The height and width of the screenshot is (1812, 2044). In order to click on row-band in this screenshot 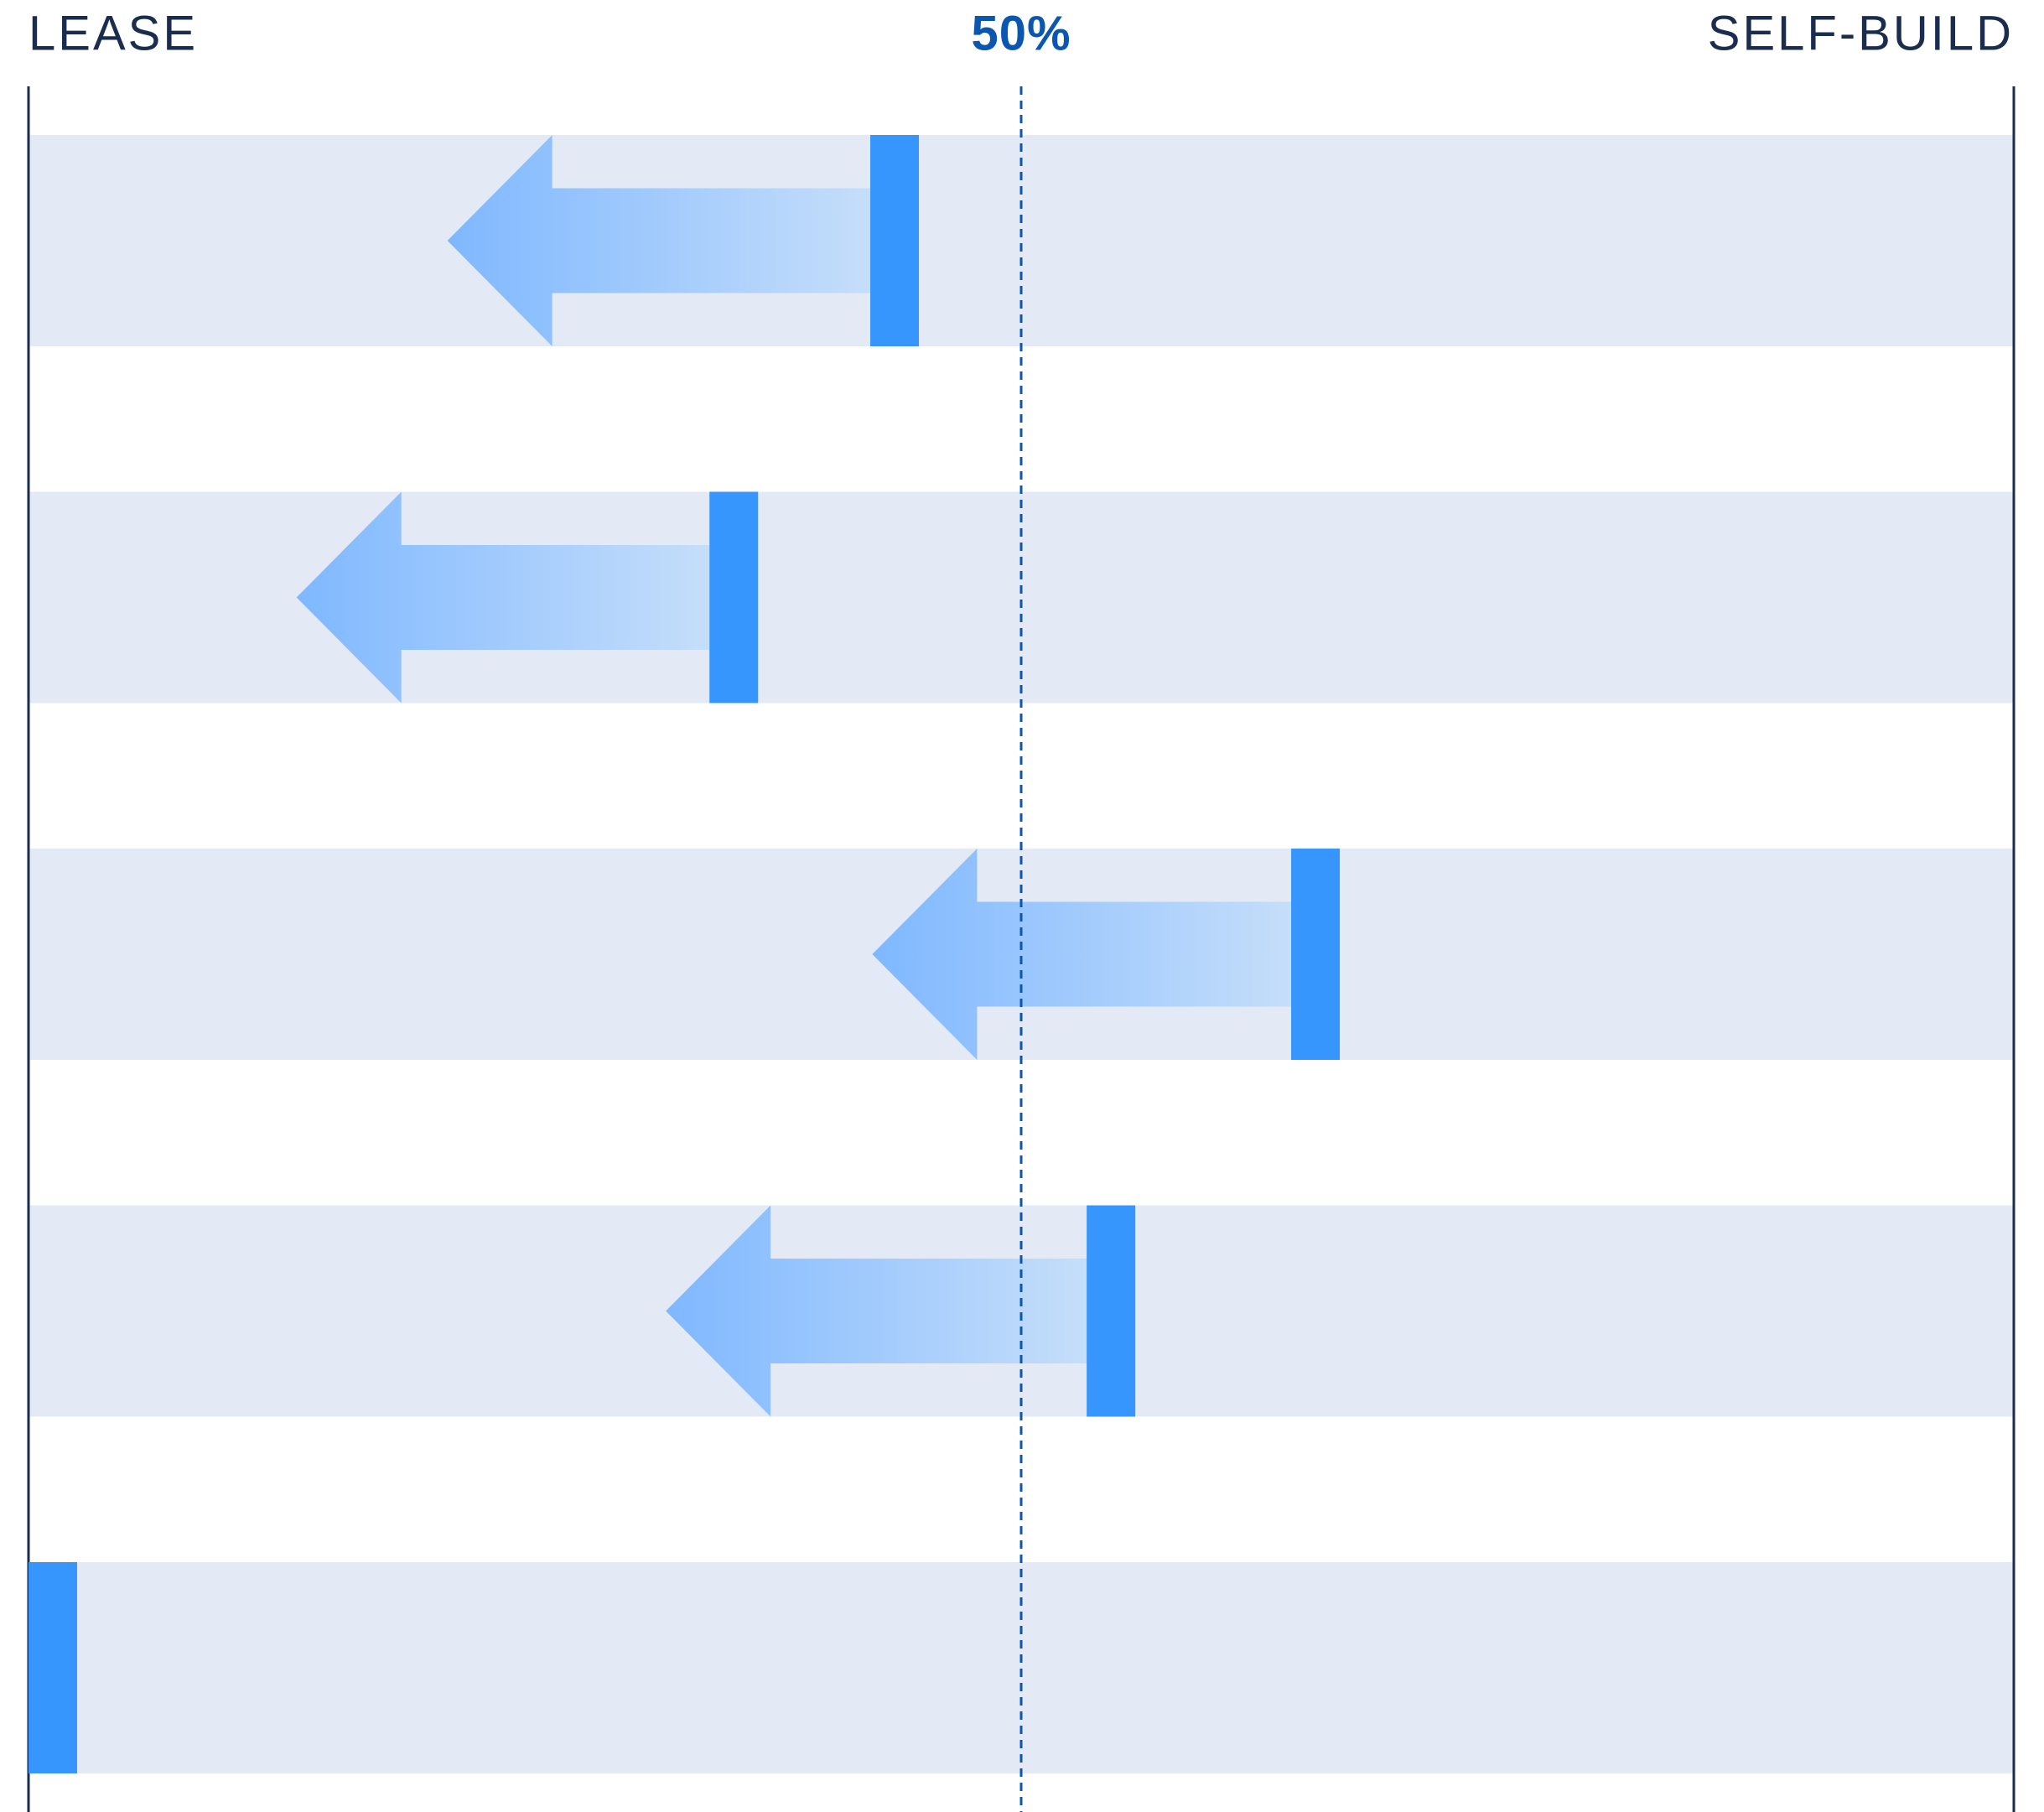, I will do `click(1021, 240)`.